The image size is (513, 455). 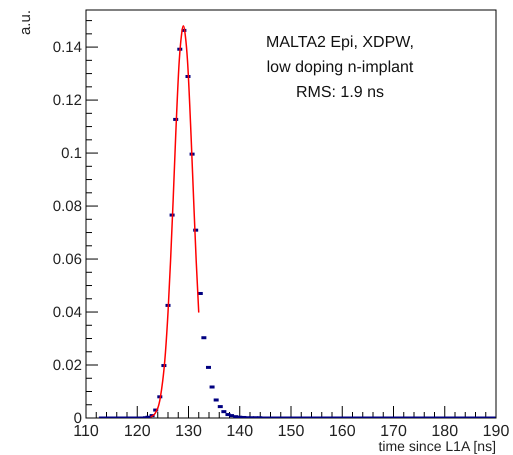 What do you see at coordinates (437, 446) in the screenshot?
I see `x-axis-title: time since L1A [ns]` at bounding box center [437, 446].